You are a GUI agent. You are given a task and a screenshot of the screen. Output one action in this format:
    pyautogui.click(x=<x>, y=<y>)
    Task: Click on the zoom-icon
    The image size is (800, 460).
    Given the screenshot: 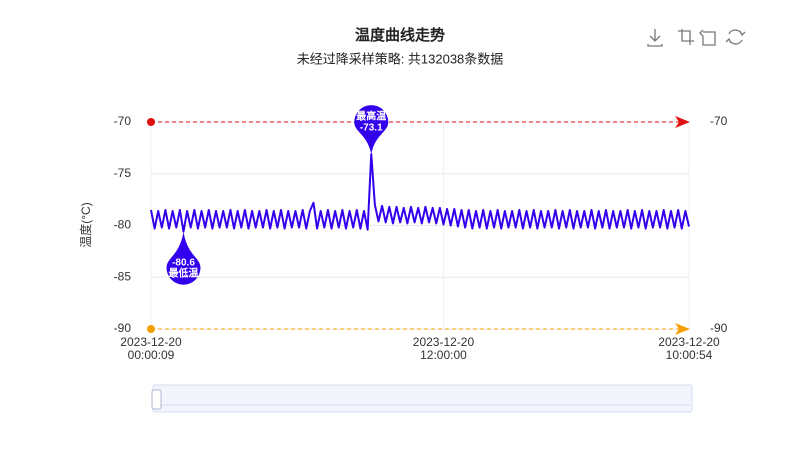 What is the action you would take?
    pyautogui.click(x=686, y=37)
    